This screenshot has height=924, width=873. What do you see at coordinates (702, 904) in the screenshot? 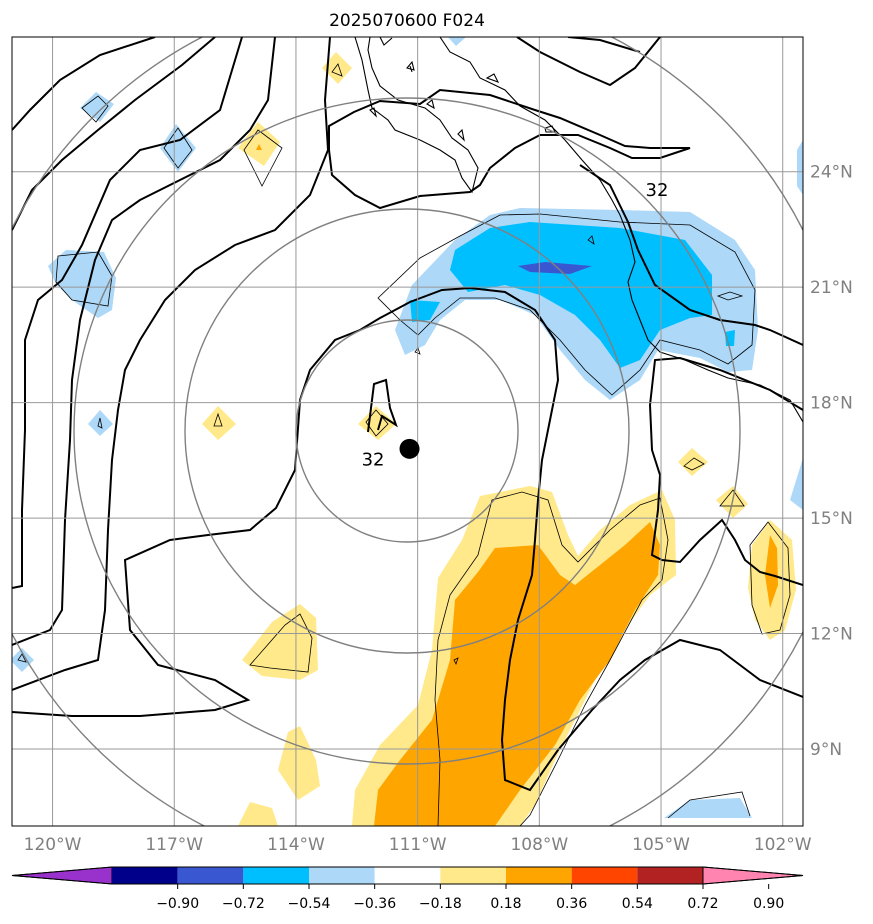
I see `colorbar-tick-label: 0.72` at bounding box center [702, 904].